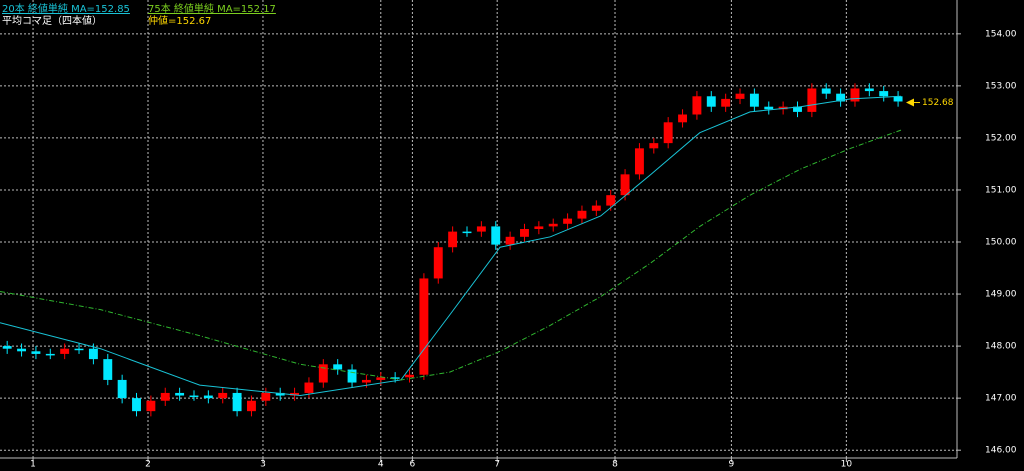  What do you see at coordinates (732, 465) in the screenshot?
I see `x-tick-label: 9` at bounding box center [732, 465].